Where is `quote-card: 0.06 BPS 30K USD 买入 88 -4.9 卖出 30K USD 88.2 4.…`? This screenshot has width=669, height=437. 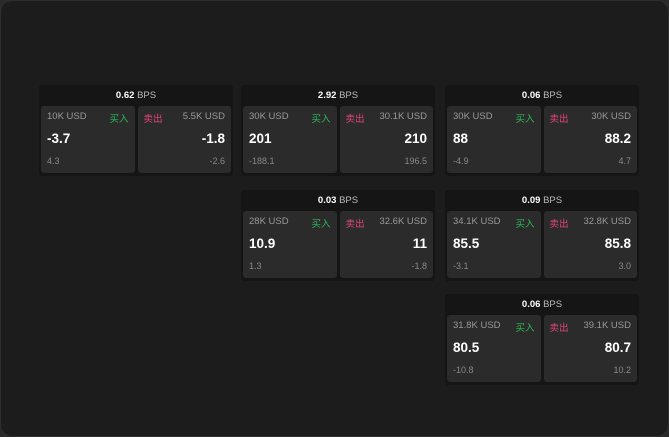 quote-card: 0.06 BPS 30K USD 买入 88 -4.9 卖出 30K USD 88.2 4.… is located at coordinates (542, 130).